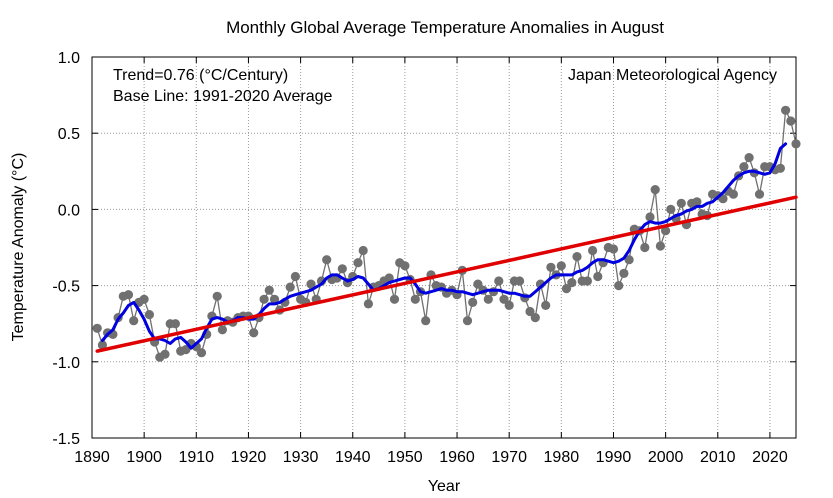 This screenshot has width=833, height=498. I want to click on x-tick-label: 1910, so click(196, 457).